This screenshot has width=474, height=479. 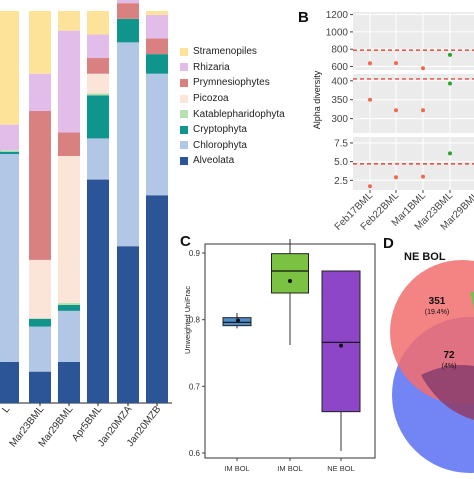 I want to click on legend-item: Katablepharidophyta, so click(x=245, y=114).